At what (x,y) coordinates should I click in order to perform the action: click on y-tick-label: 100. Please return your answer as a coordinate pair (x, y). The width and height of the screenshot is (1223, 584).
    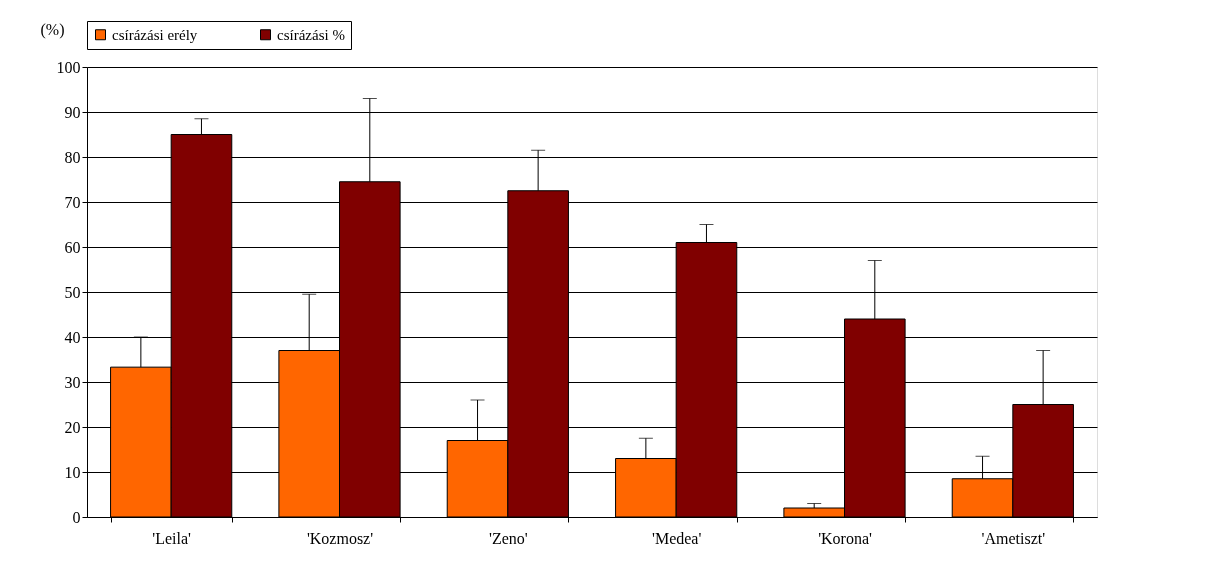
    Looking at the image, I should click on (68, 67).